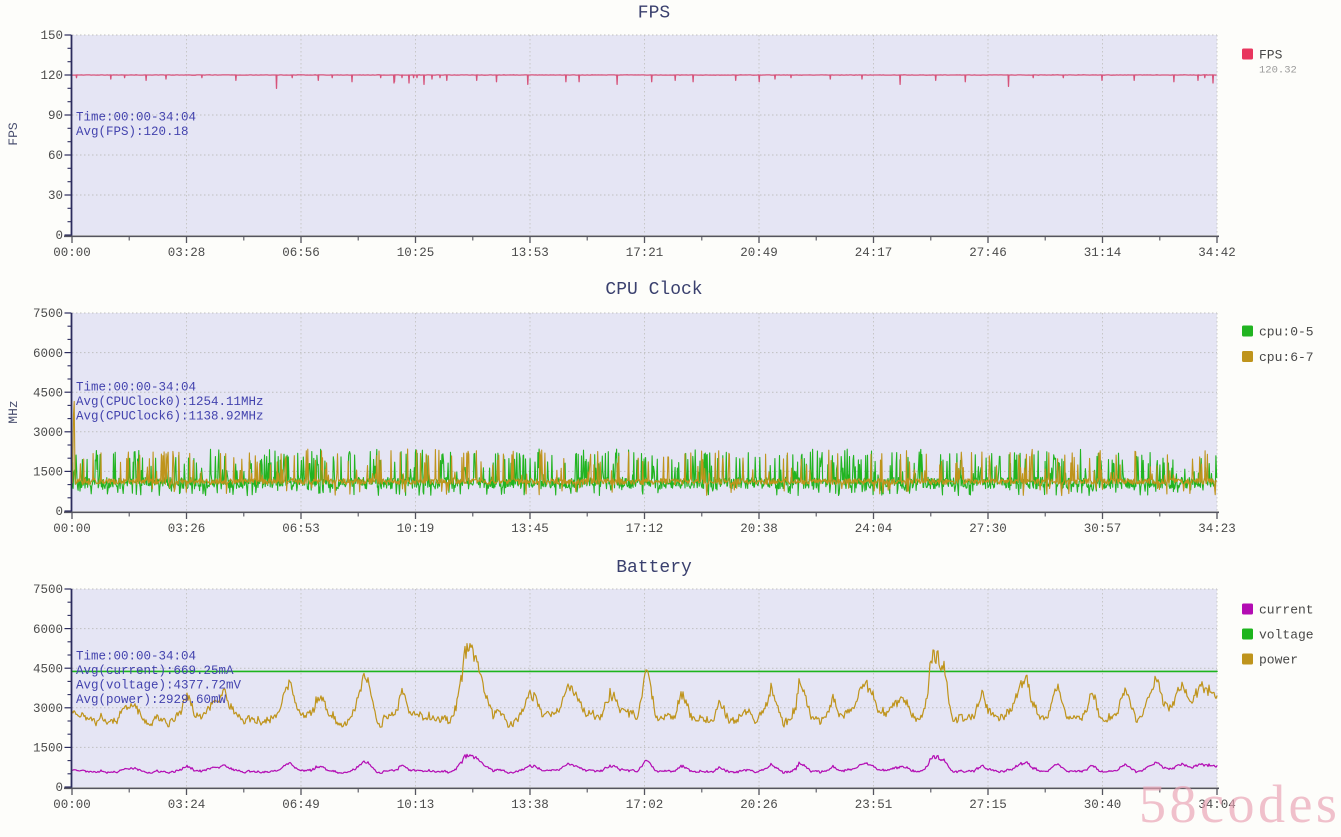 The image size is (1341, 837). What do you see at coordinates (645, 529) in the screenshot?
I see `svg-text: 17:12` at bounding box center [645, 529].